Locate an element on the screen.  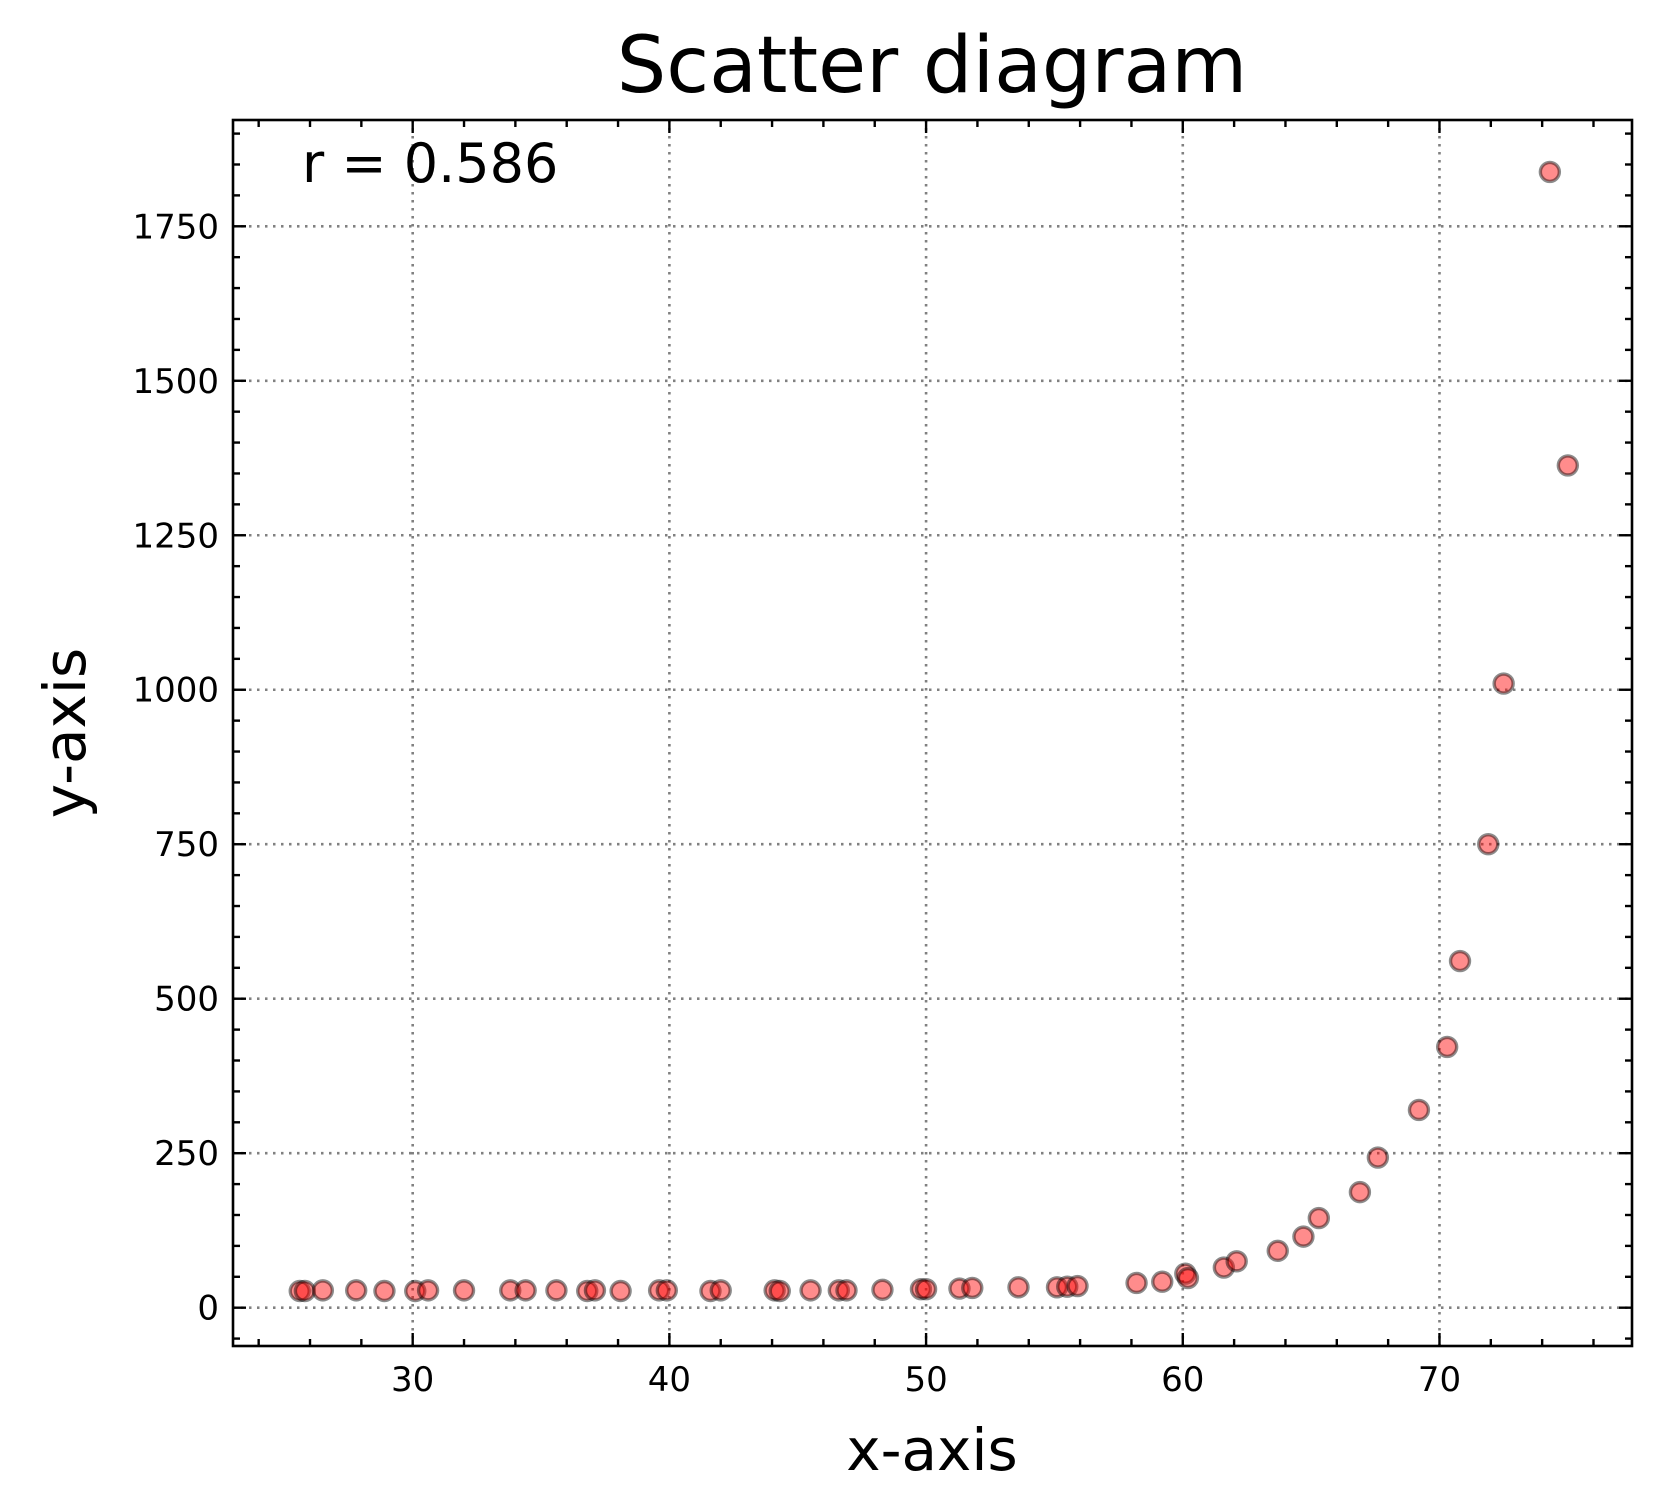
y-tick-label: 750 is located at coordinates (186, 845).